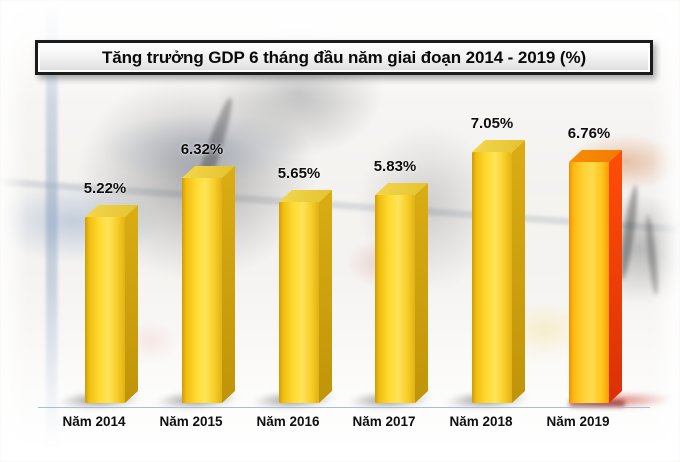  I want to click on bar-shadow, so click(597, 403).